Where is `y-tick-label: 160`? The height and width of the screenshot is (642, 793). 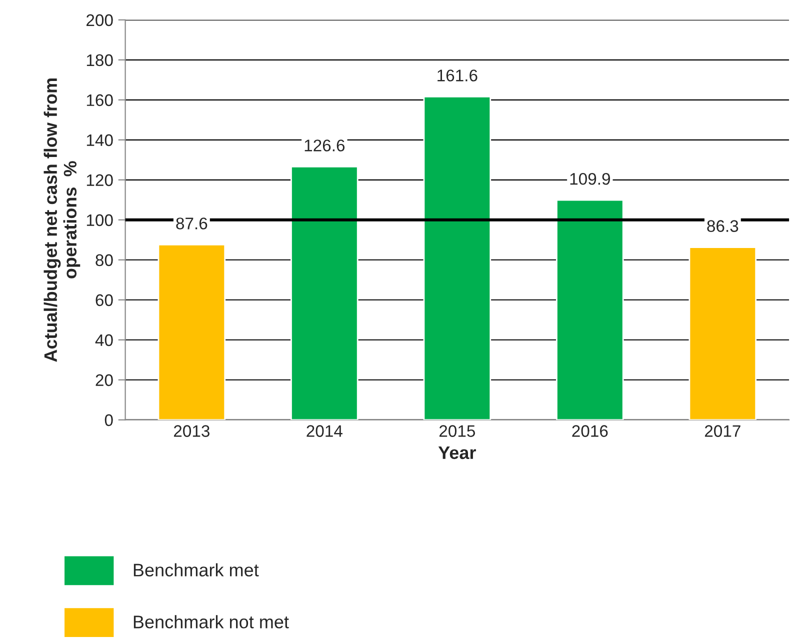 y-tick-label: 160 is located at coordinates (99, 100).